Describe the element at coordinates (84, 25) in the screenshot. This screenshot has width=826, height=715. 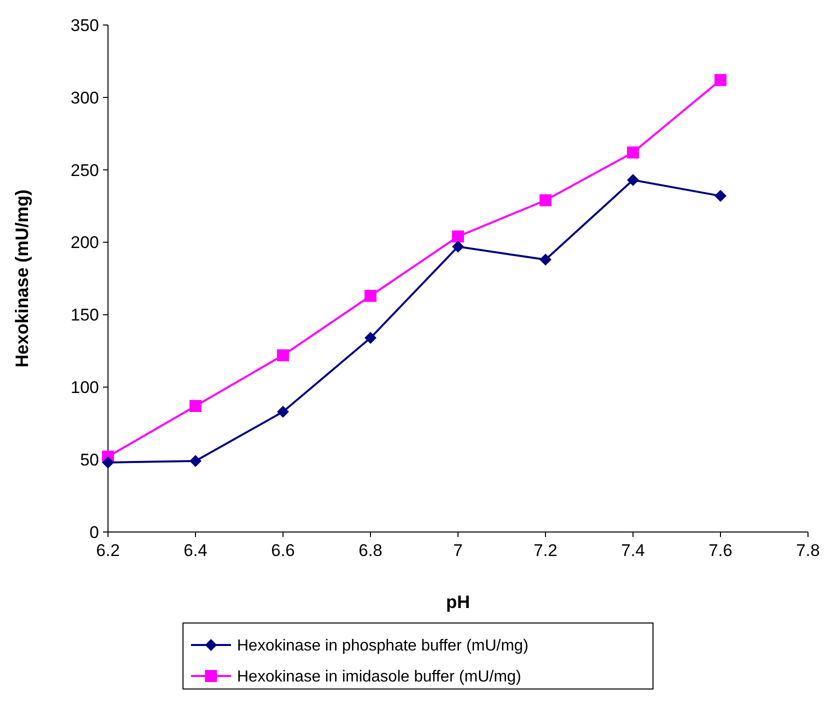
I see `y-tick-label: 350` at that location.